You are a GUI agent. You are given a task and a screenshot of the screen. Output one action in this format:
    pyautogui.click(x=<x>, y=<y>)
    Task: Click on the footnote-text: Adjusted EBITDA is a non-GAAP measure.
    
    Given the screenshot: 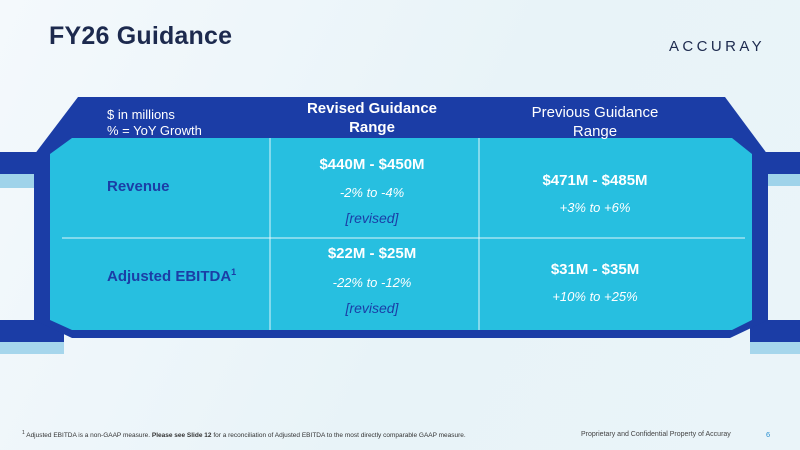 What is the action you would take?
    pyautogui.click(x=88, y=436)
    